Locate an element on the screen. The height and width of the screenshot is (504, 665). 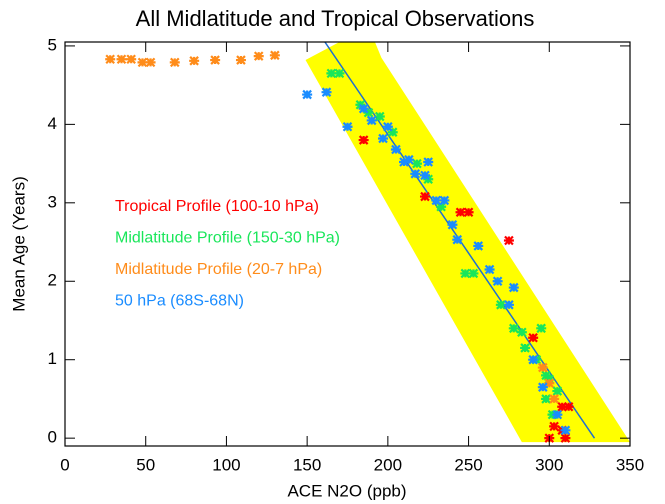
x-tick-label: 50 is located at coordinates (145, 464).